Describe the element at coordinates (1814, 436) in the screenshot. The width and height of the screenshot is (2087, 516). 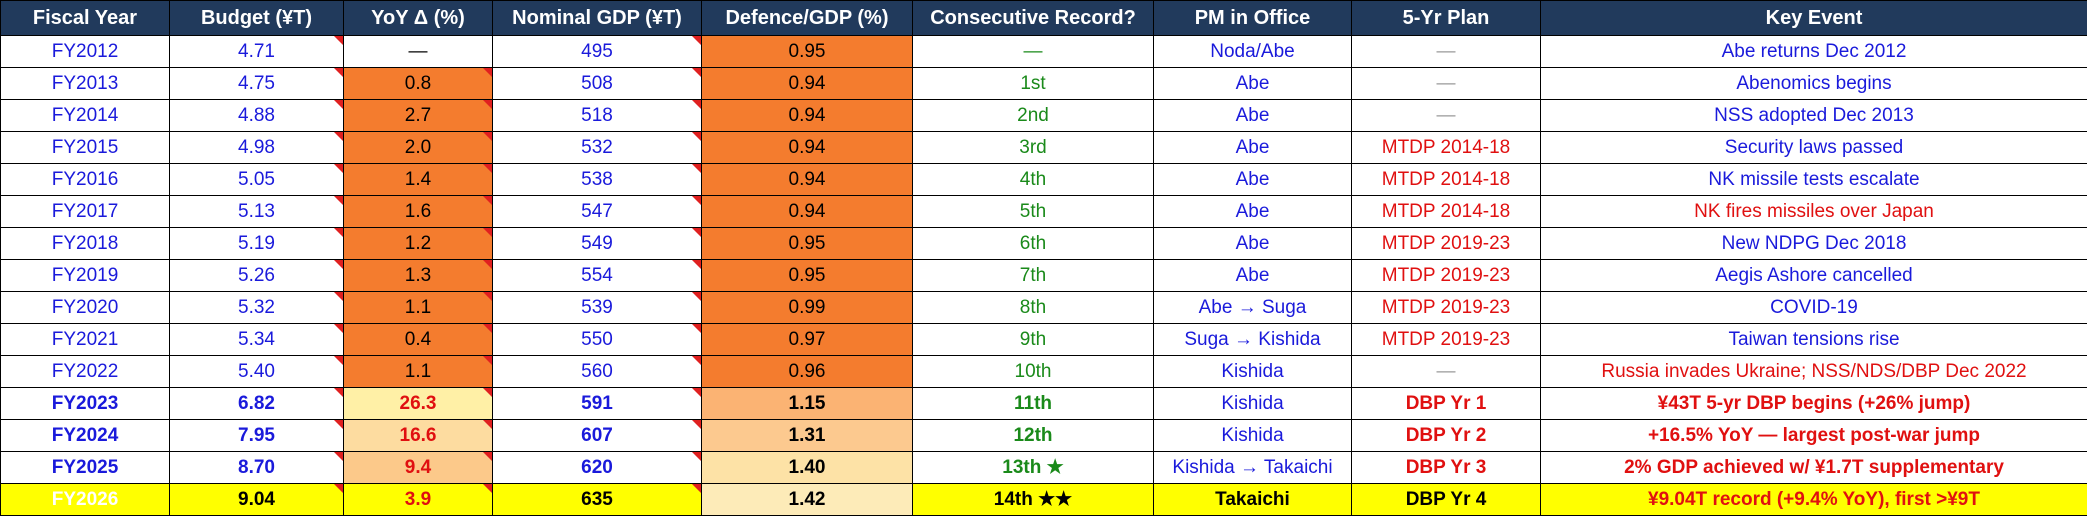
I see `table-cell: +16.5% YoY — largest post-war jump` at that location.